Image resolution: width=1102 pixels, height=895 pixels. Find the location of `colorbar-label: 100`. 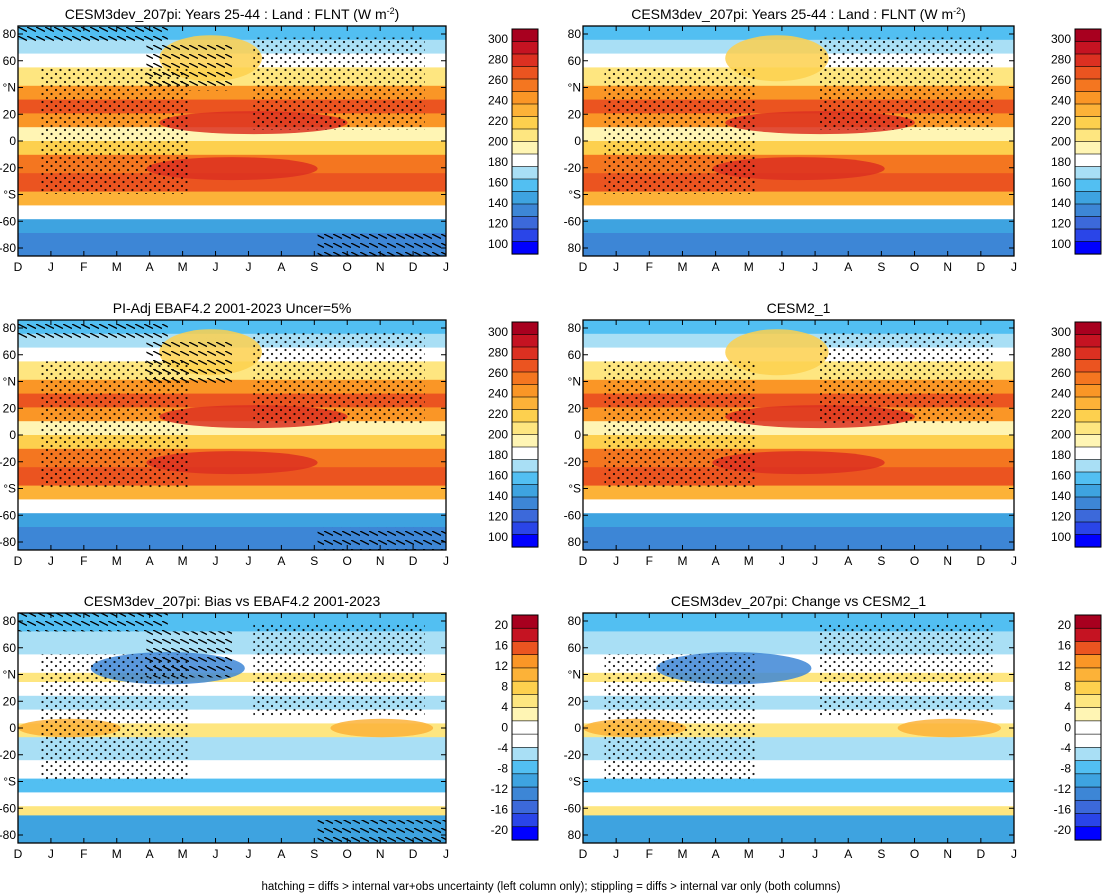

colorbar-label: 100 is located at coordinates (498, 244).